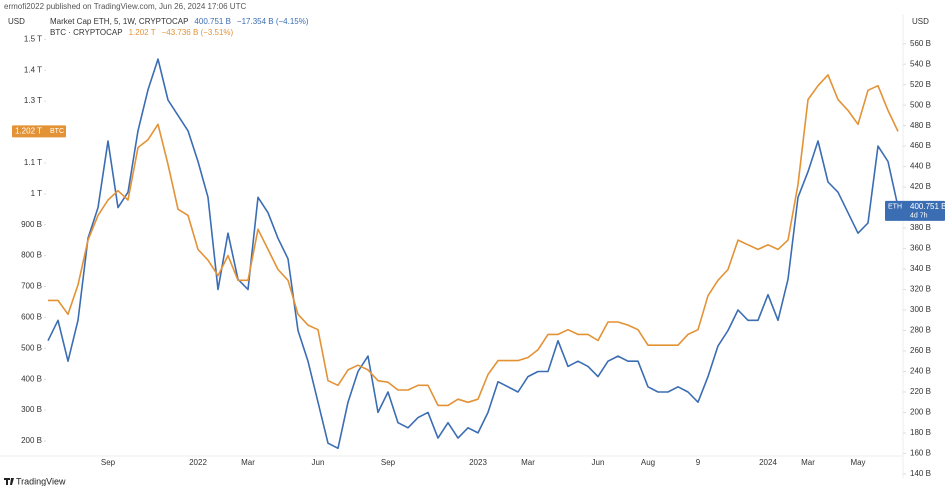 This screenshot has height=486, width=949. I want to click on legend-change: −43.736 B (−3.51%), so click(198, 32).